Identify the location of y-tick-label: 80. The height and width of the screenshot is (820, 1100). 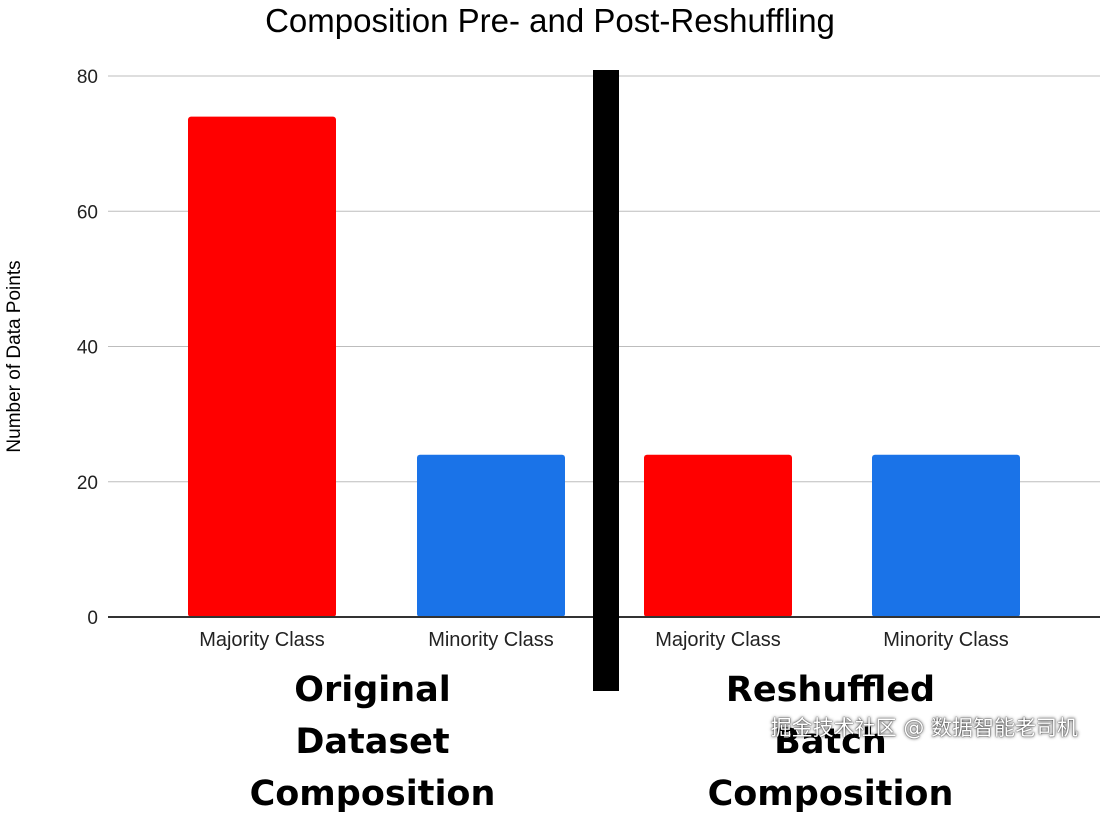
(87, 77).